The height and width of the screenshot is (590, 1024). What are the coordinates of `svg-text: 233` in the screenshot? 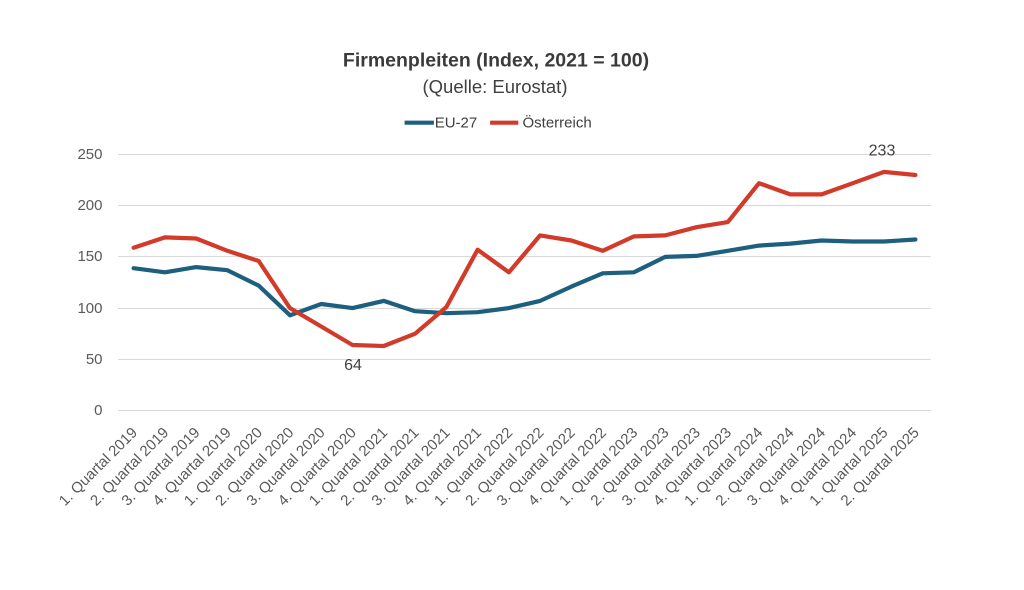 It's located at (882, 150).